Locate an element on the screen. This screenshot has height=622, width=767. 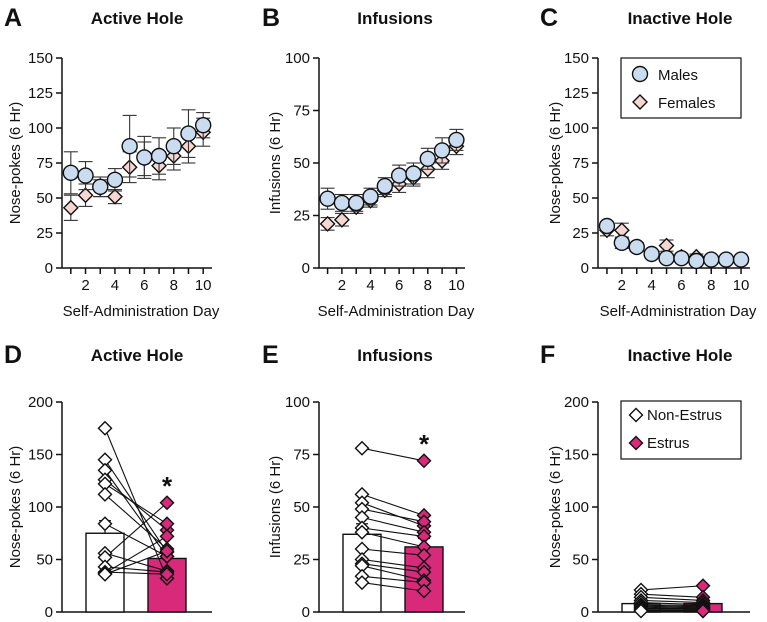
legend: Non-Estrus Estrus is located at coordinates (681, 430).